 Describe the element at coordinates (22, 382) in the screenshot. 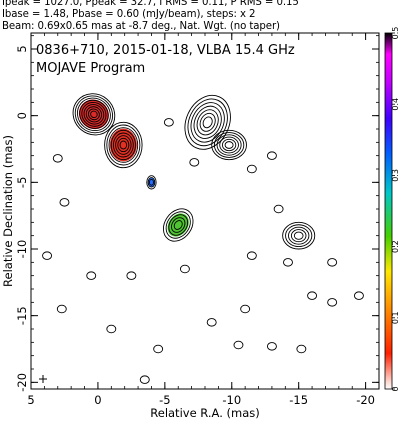

I see `y-tick-label: -20` at that location.